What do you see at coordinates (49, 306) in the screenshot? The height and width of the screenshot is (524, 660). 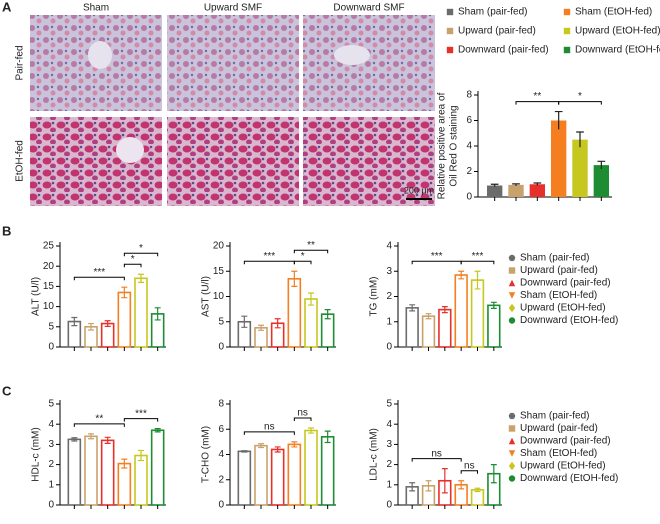 I see `y-tick-label: 10` at bounding box center [49, 306].